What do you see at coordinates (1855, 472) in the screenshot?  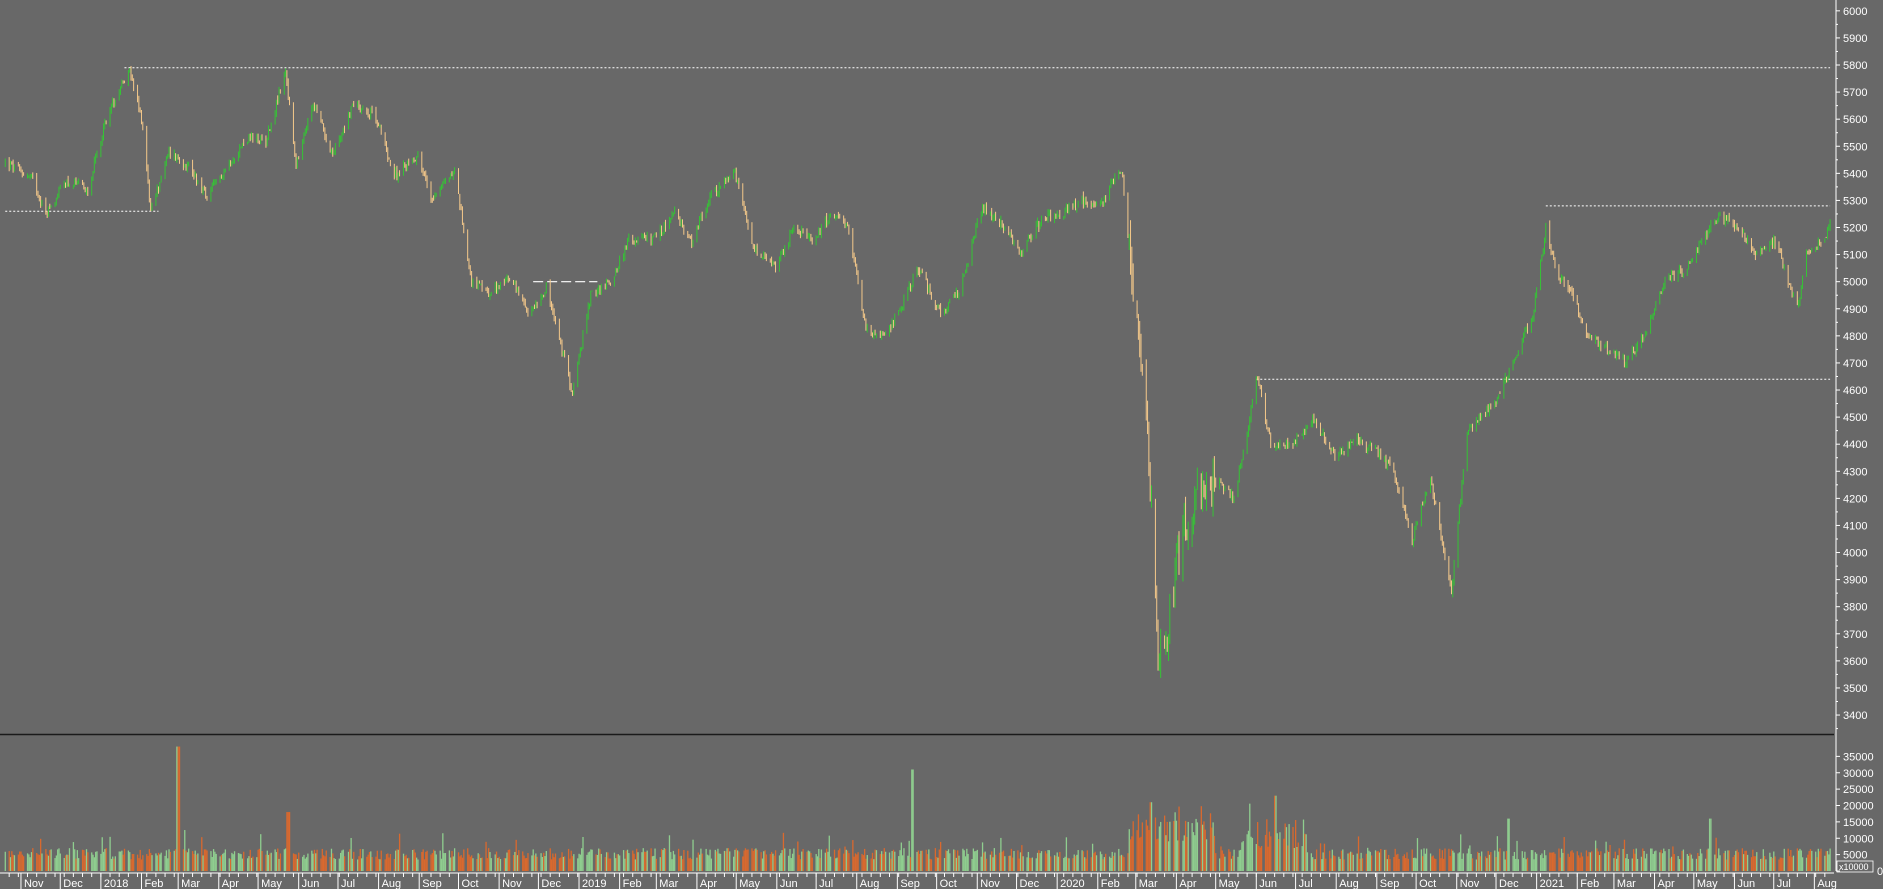 I see `price-tick-label: 4300` at bounding box center [1855, 472].